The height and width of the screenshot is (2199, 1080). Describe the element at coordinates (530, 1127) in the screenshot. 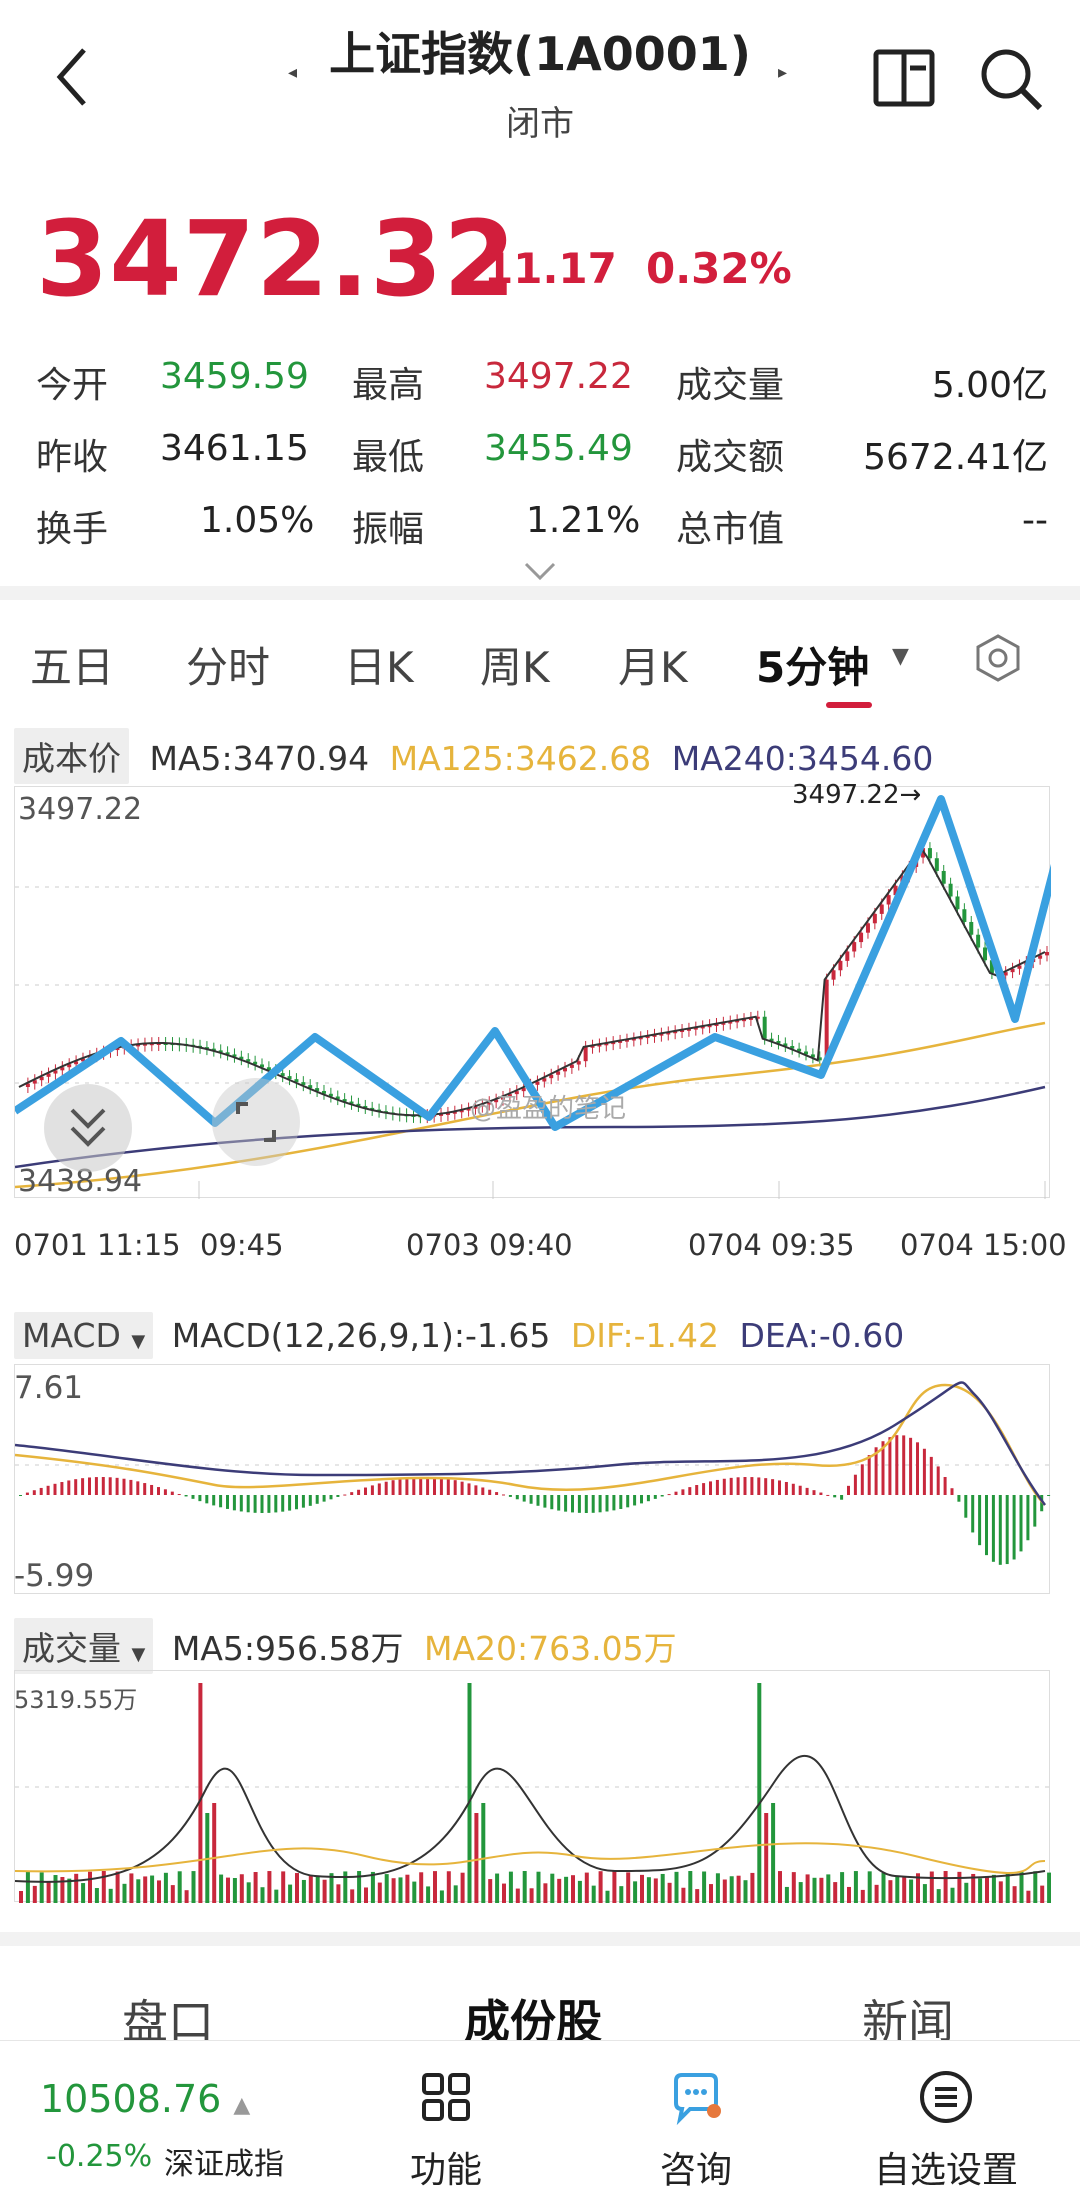

I see `ma240-line` at that location.